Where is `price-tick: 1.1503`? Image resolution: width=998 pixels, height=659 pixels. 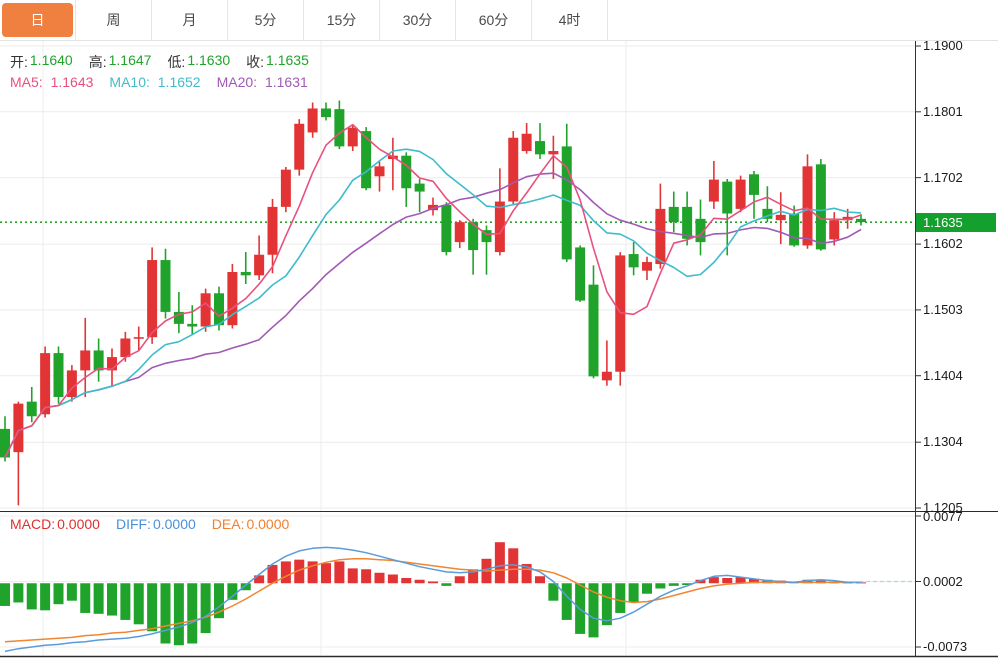
price-tick: 1.1503 is located at coordinates (943, 309).